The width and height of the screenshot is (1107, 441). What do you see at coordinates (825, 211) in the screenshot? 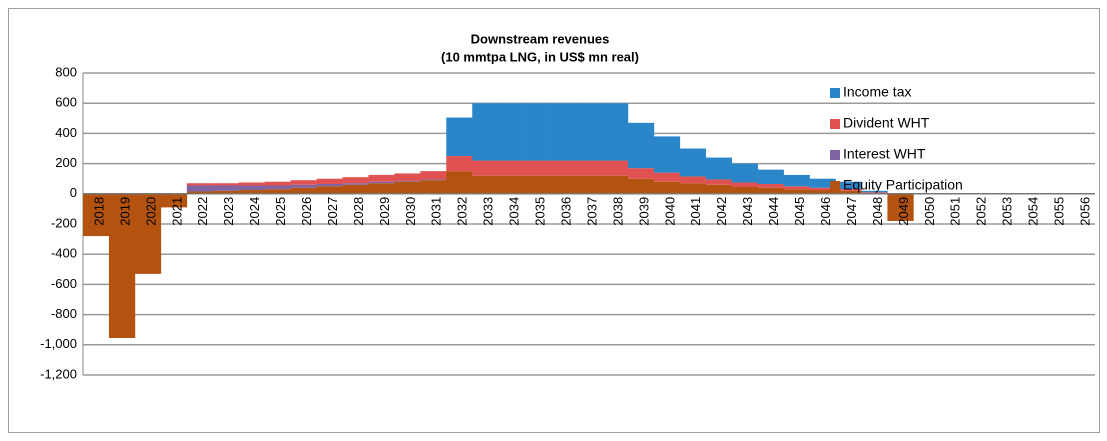
I see `x-tick-label: 2046` at bounding box center [825, 211].